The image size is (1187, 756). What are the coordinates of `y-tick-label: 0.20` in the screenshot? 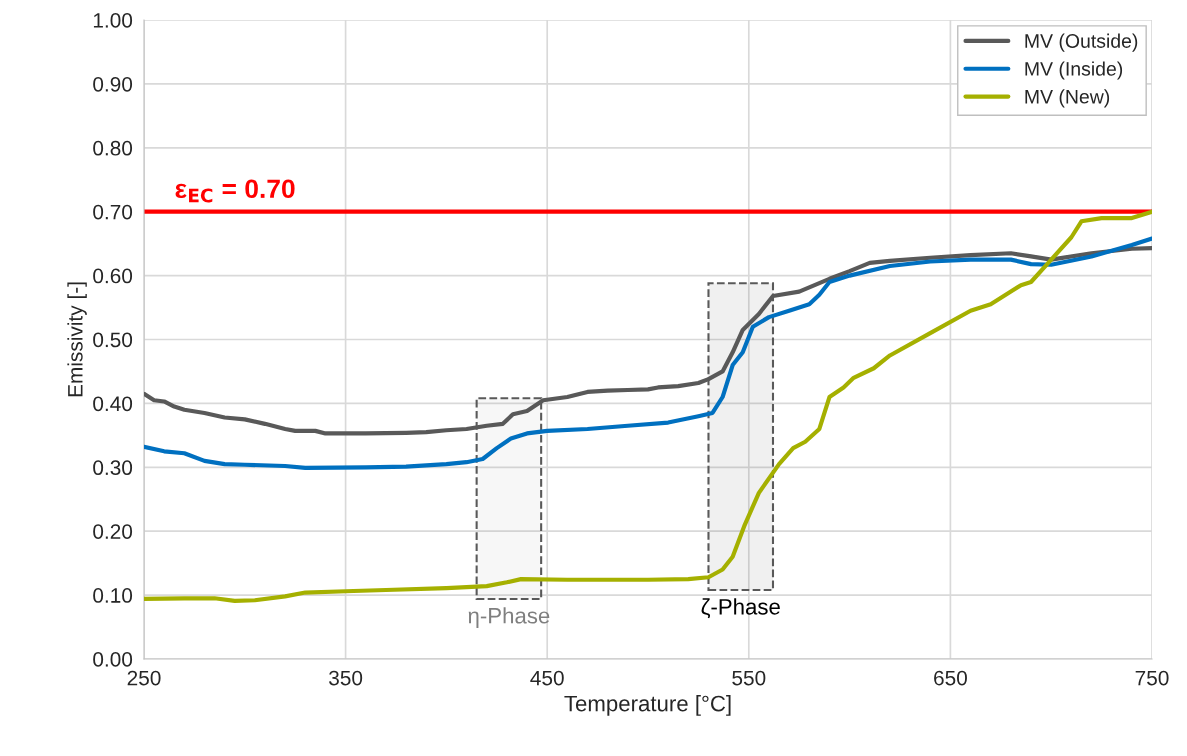 It's located at (113, 531).